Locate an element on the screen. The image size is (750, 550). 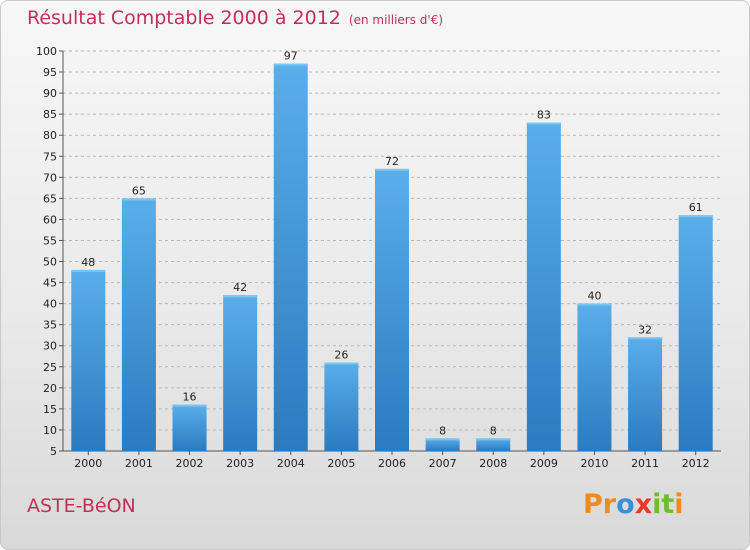
logo-letter: o is located at coordinates (625, 504).